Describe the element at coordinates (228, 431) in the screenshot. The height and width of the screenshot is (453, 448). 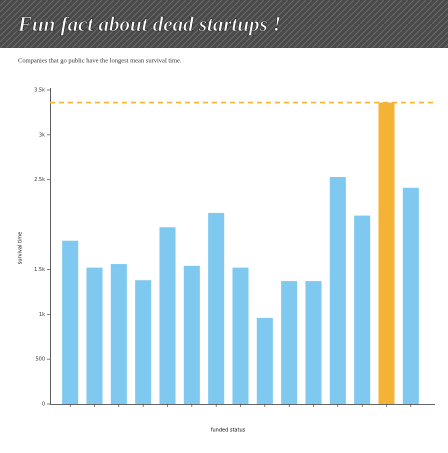
I see `x-axis-label: funded status` at that location.